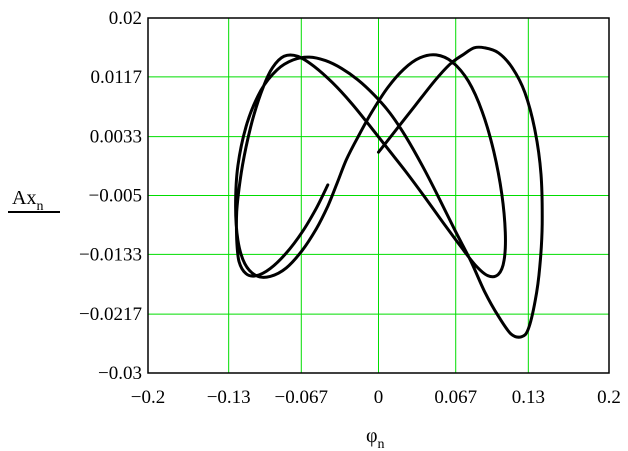 The width and height of the screenshot is (628, 451). I want to click on x-tick-label: 0.13, so click(528, 397).